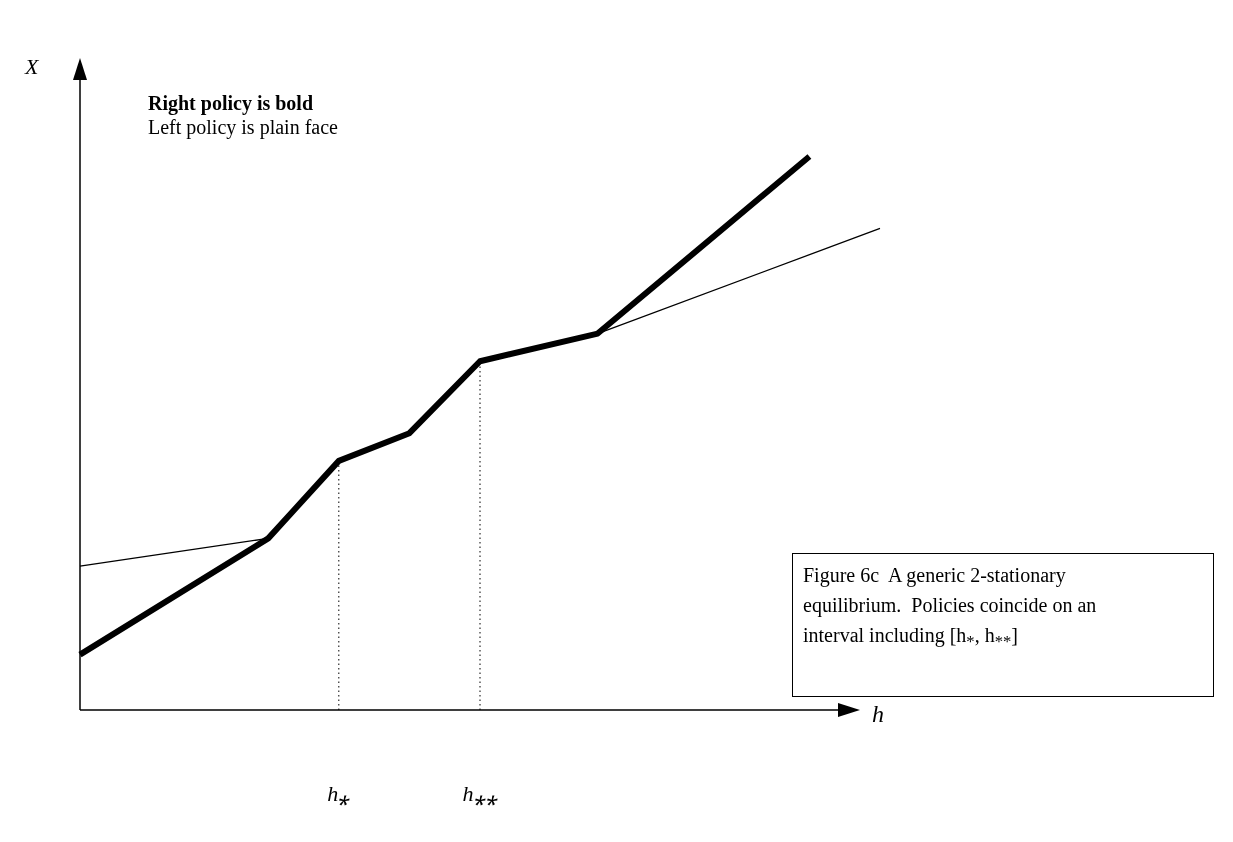  I want to click on annotation: Figure 6c A generic 2-stationary equilibrium. Policies coincide on an interval including [h$_{*}$, h$_{**}$], so click(950, 608).